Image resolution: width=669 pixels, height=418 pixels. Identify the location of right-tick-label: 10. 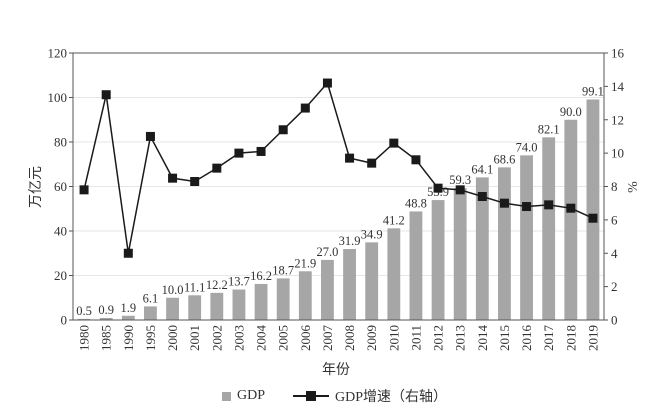
(617, 153).